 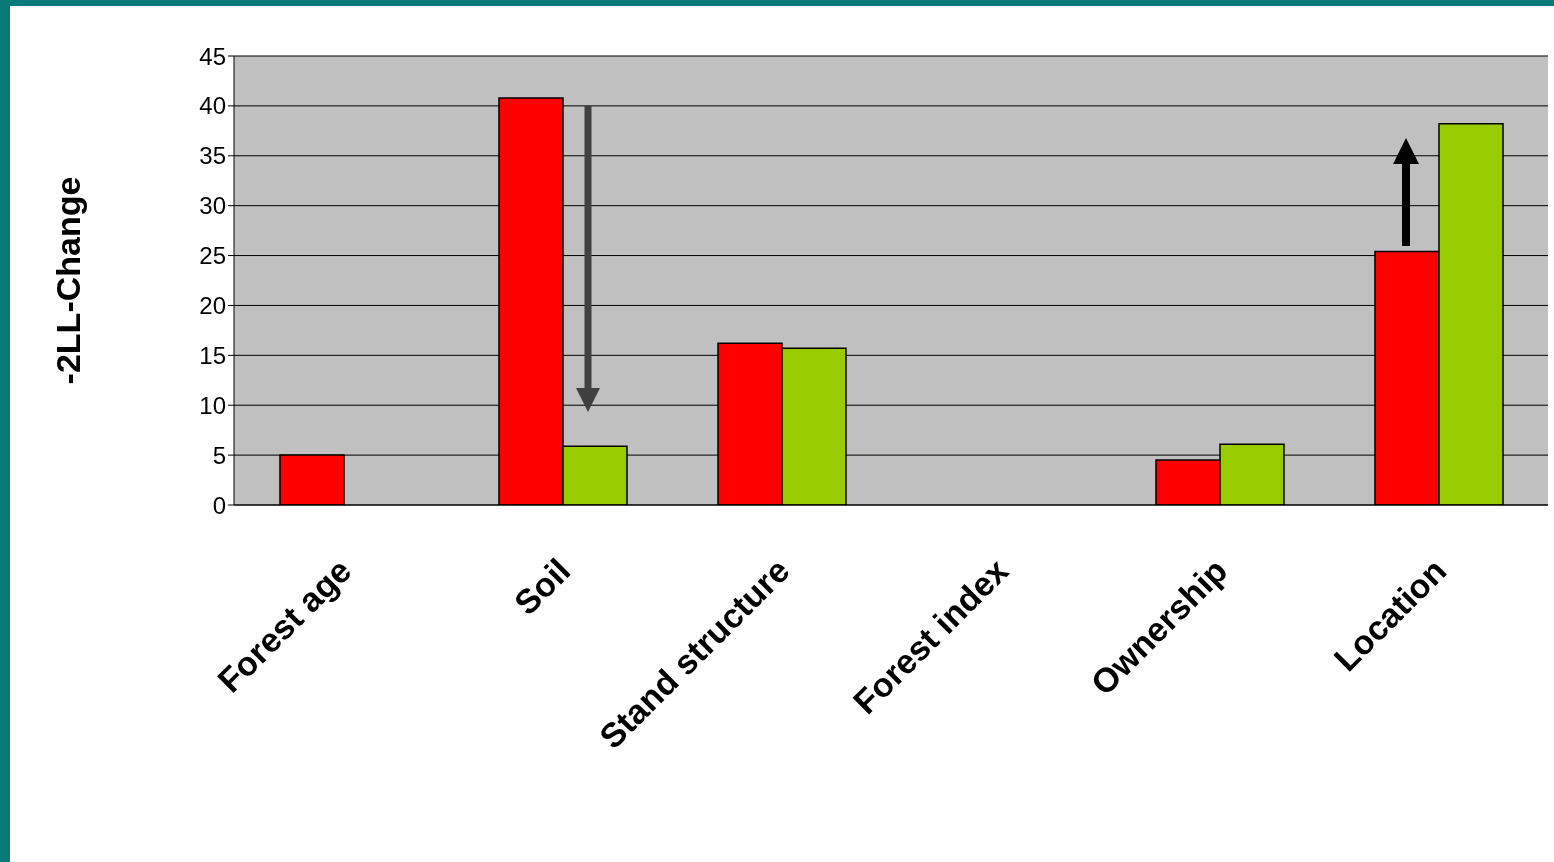 I want to click on y-tick-label: 10, so click(x=212, y=405).